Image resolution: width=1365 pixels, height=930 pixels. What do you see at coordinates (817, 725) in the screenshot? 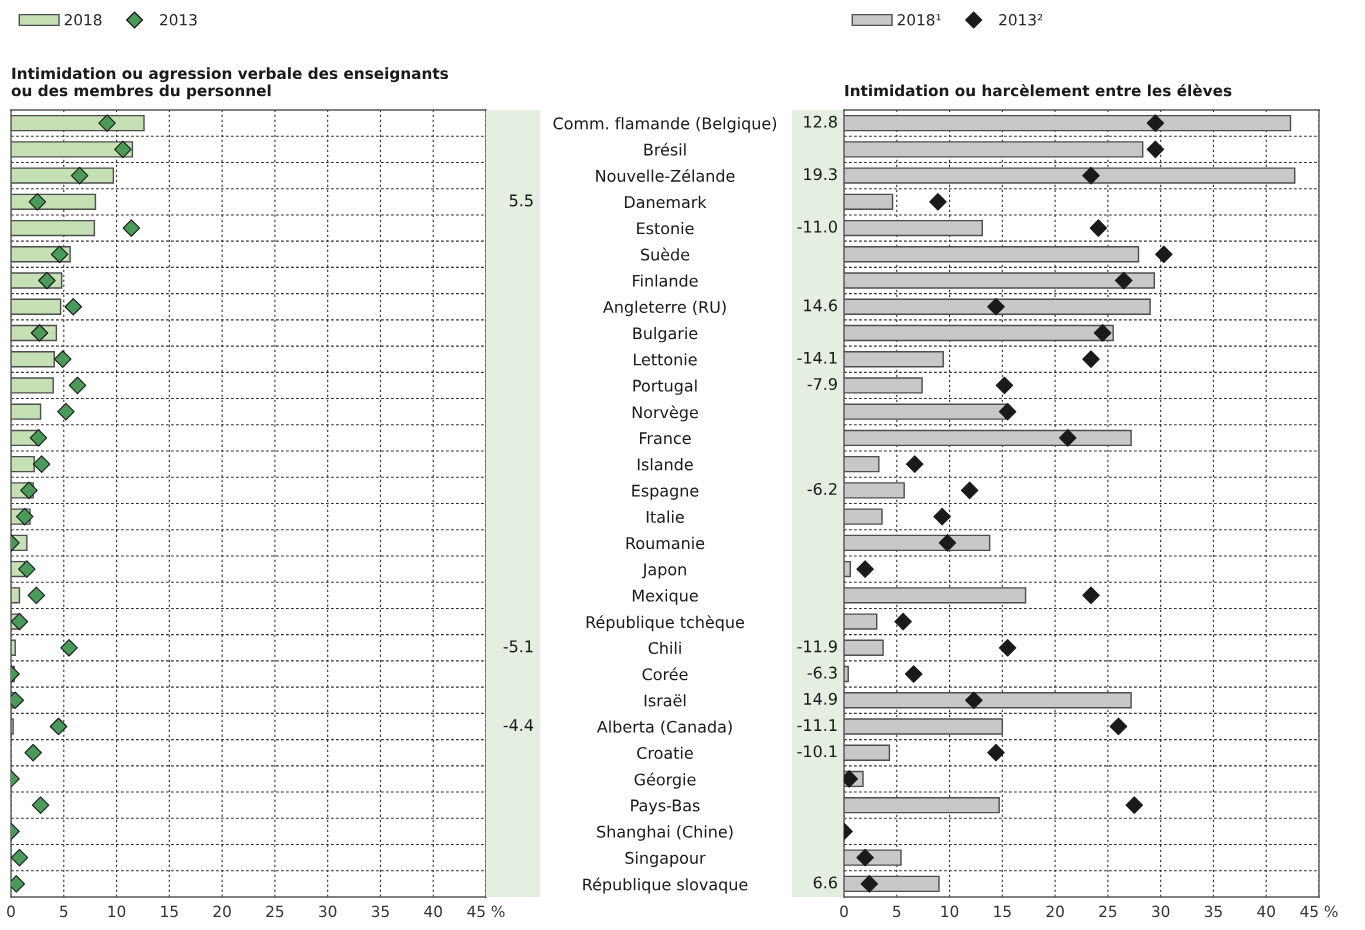
I see `data-label: -11.1` at bounding box center [817, 725].